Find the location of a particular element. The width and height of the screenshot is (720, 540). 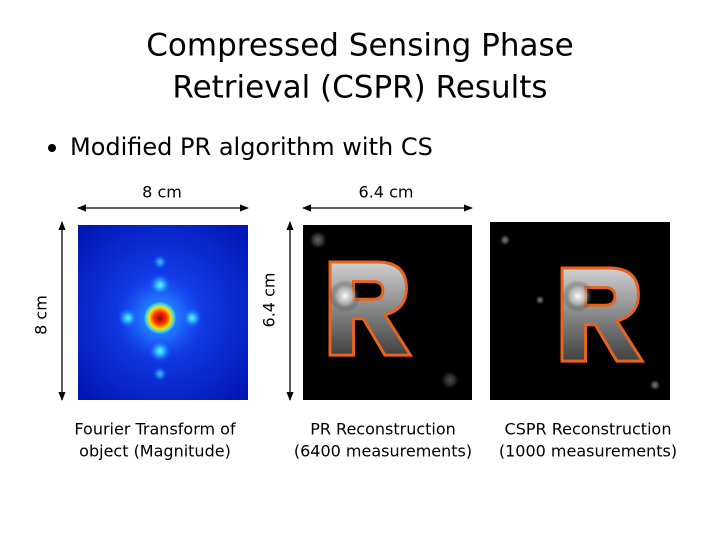

width-label: 8 cm is located at coordinates (162, 192).